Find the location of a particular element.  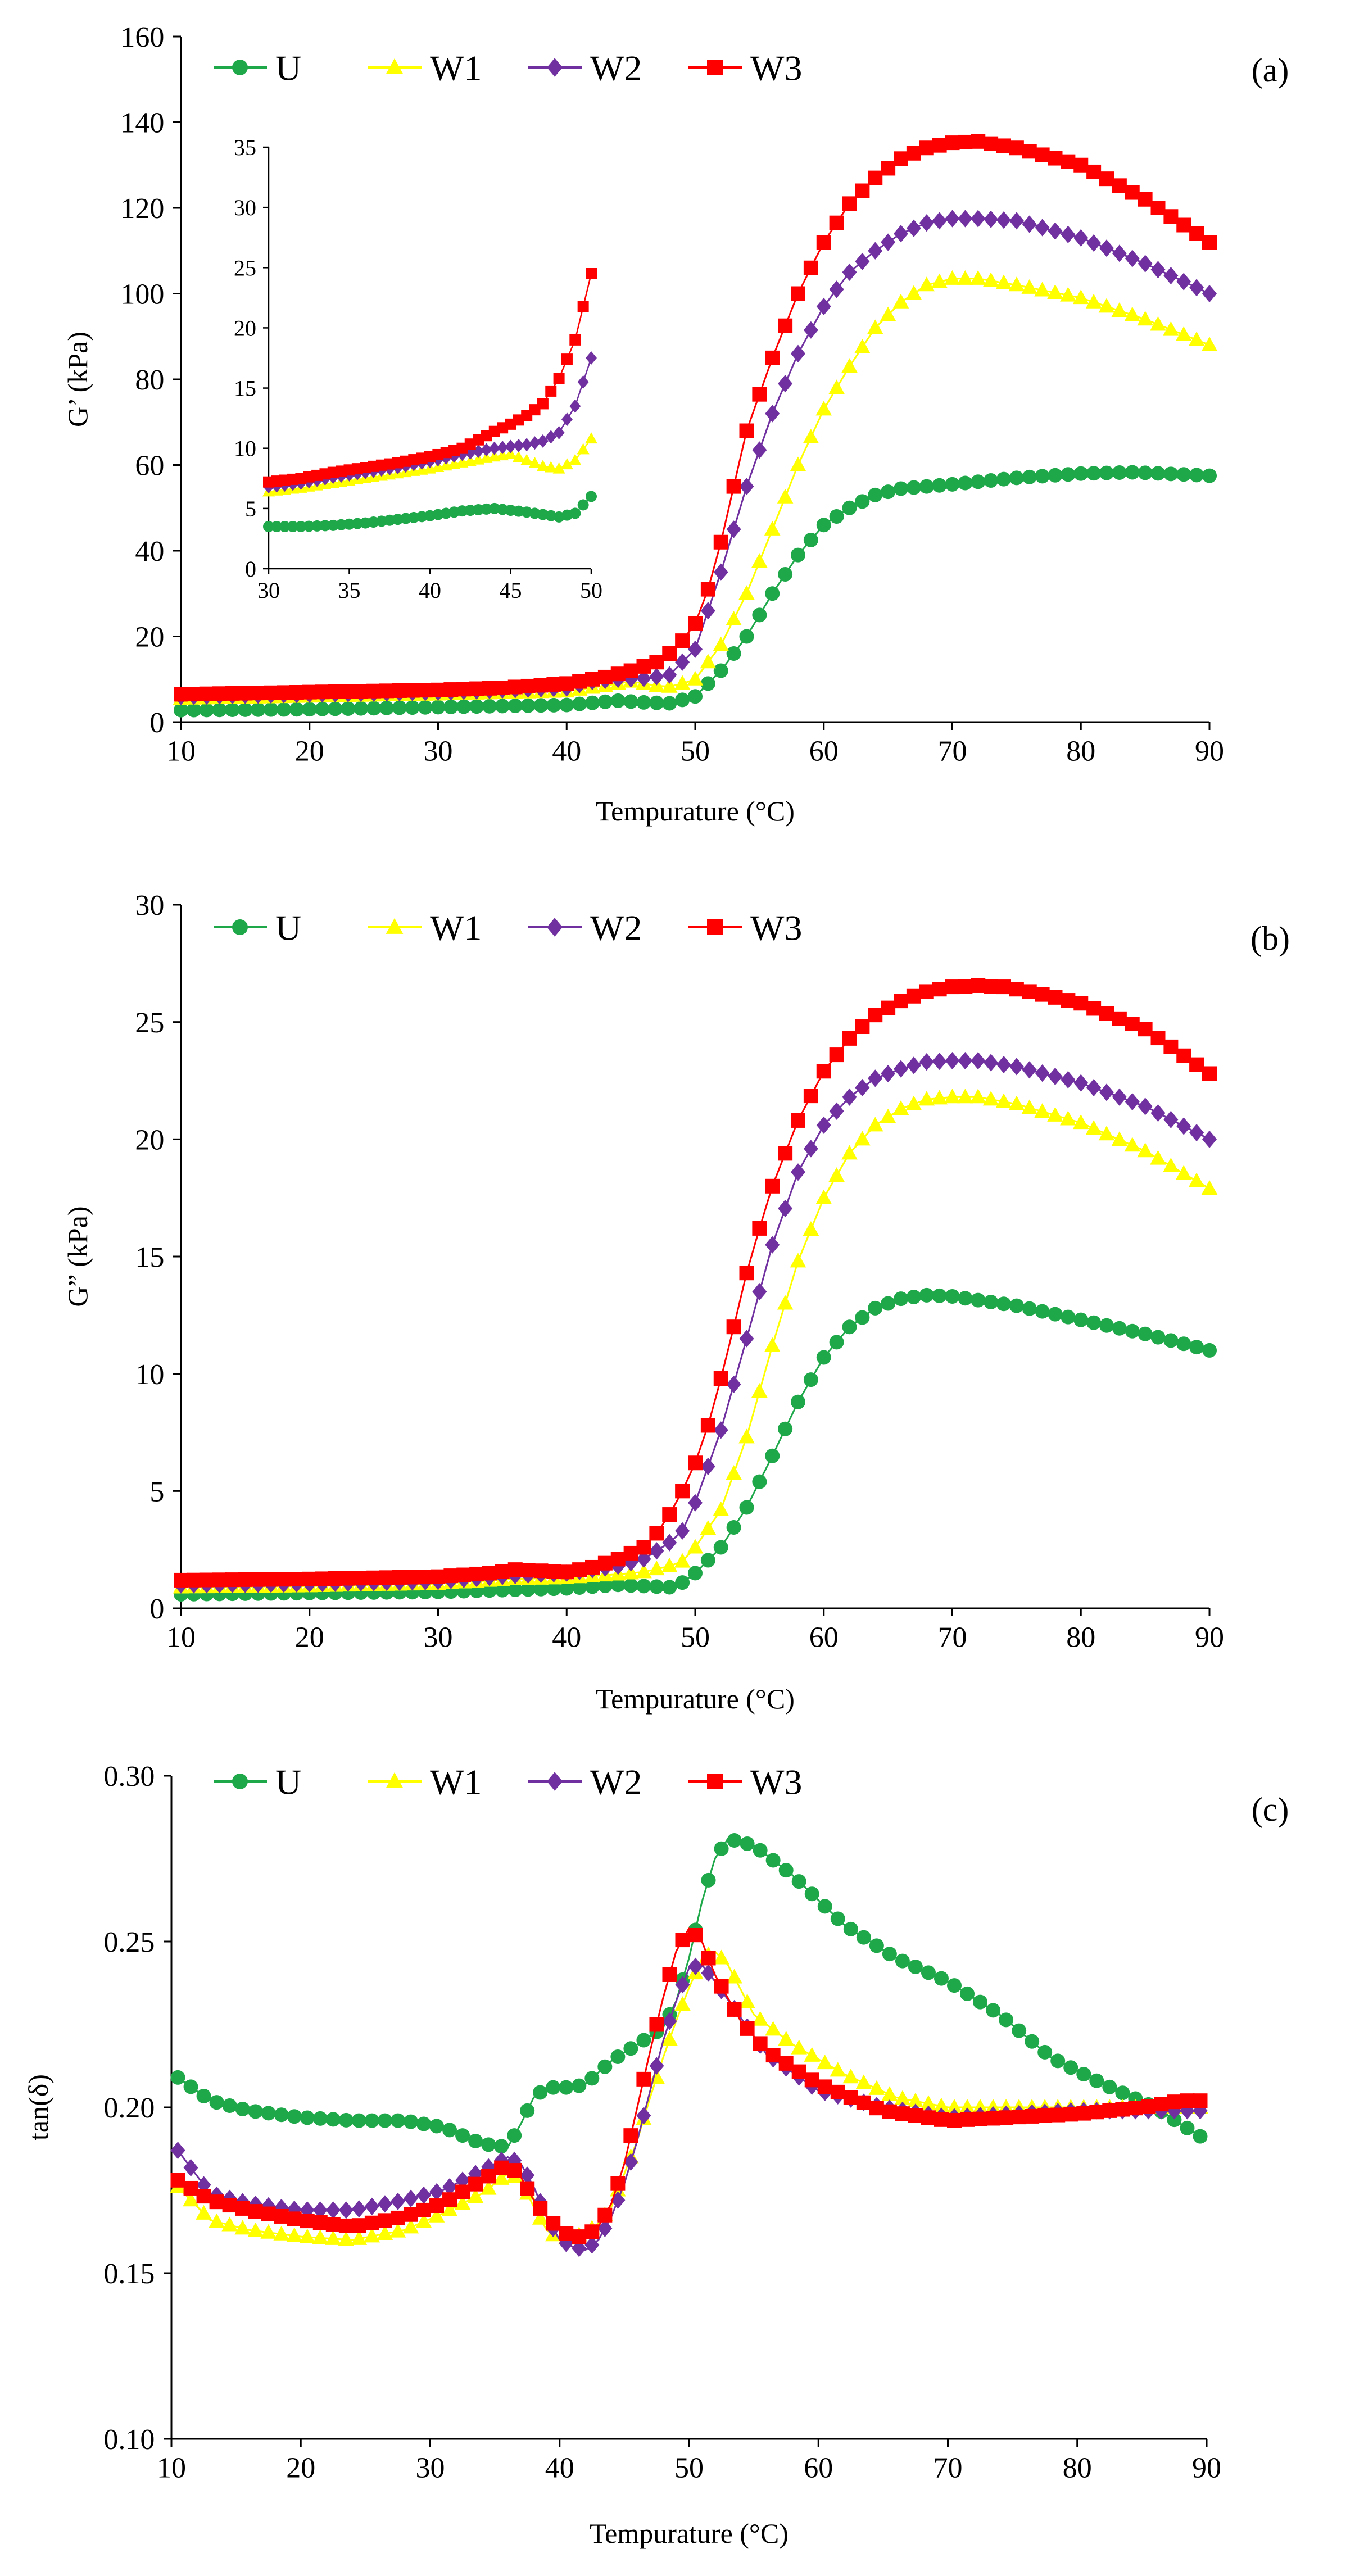

legend-item-W1: W1 is located at coordinates (425, 927).